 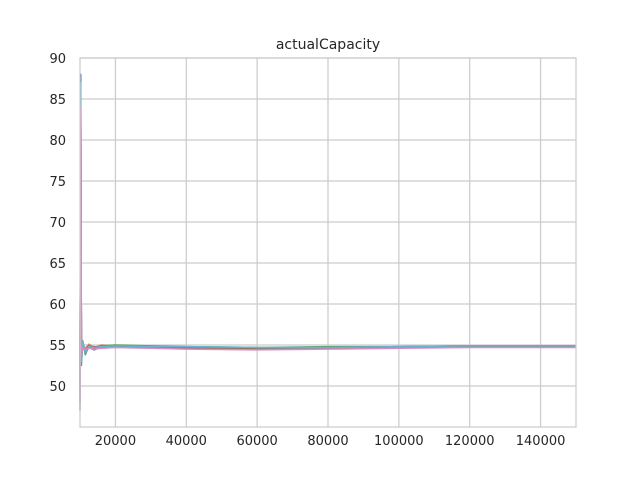 I want to click on y-tick-label: 65, so click(x=57, y=264).